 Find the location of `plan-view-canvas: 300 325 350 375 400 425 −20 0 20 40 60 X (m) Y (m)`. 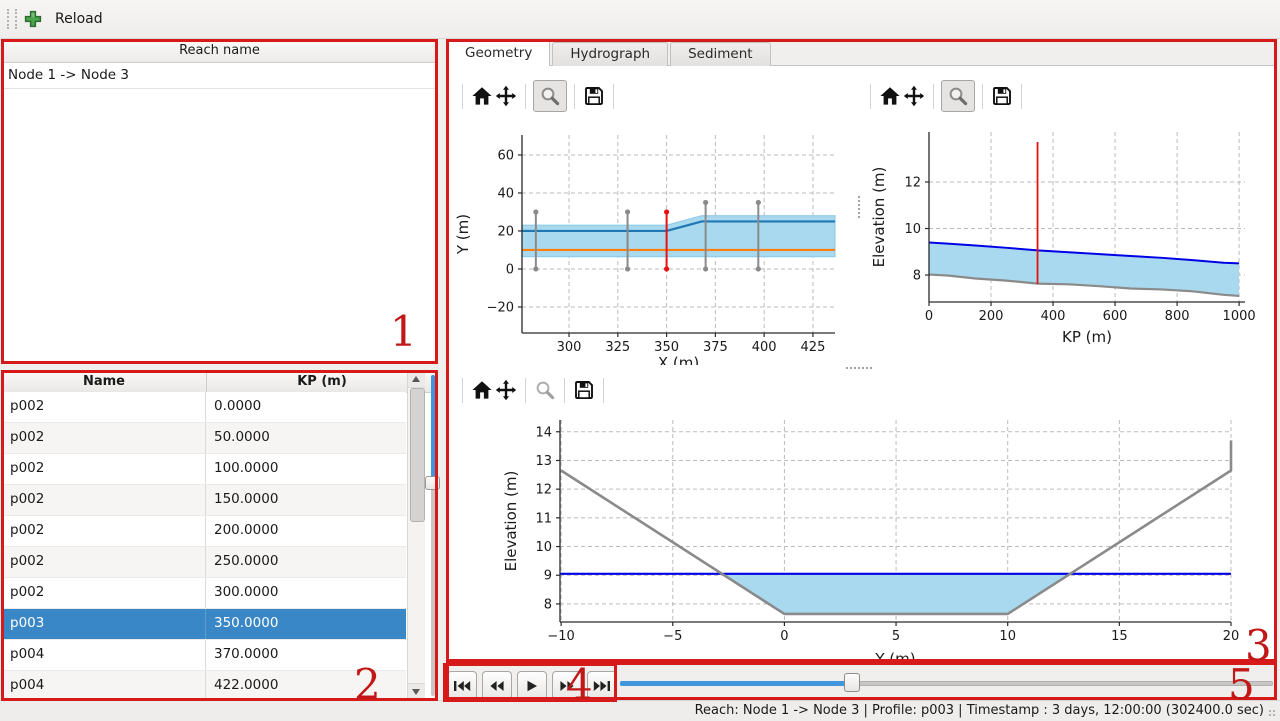

plan-view-canvas: 300 325 350 375 400 425 −20 0 20 40 60 X (m) Y (m) is located at coordinates (645, 250).